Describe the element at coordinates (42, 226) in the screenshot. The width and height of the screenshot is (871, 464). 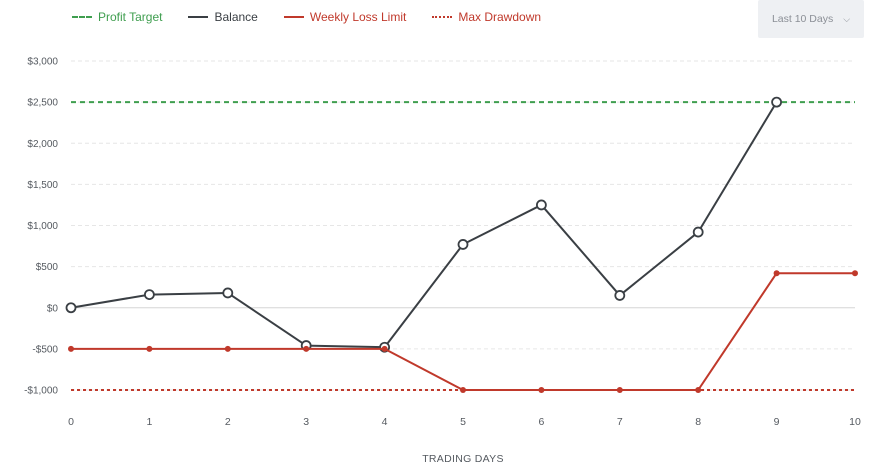
I see `y-tick-label: $1,000` at that location.